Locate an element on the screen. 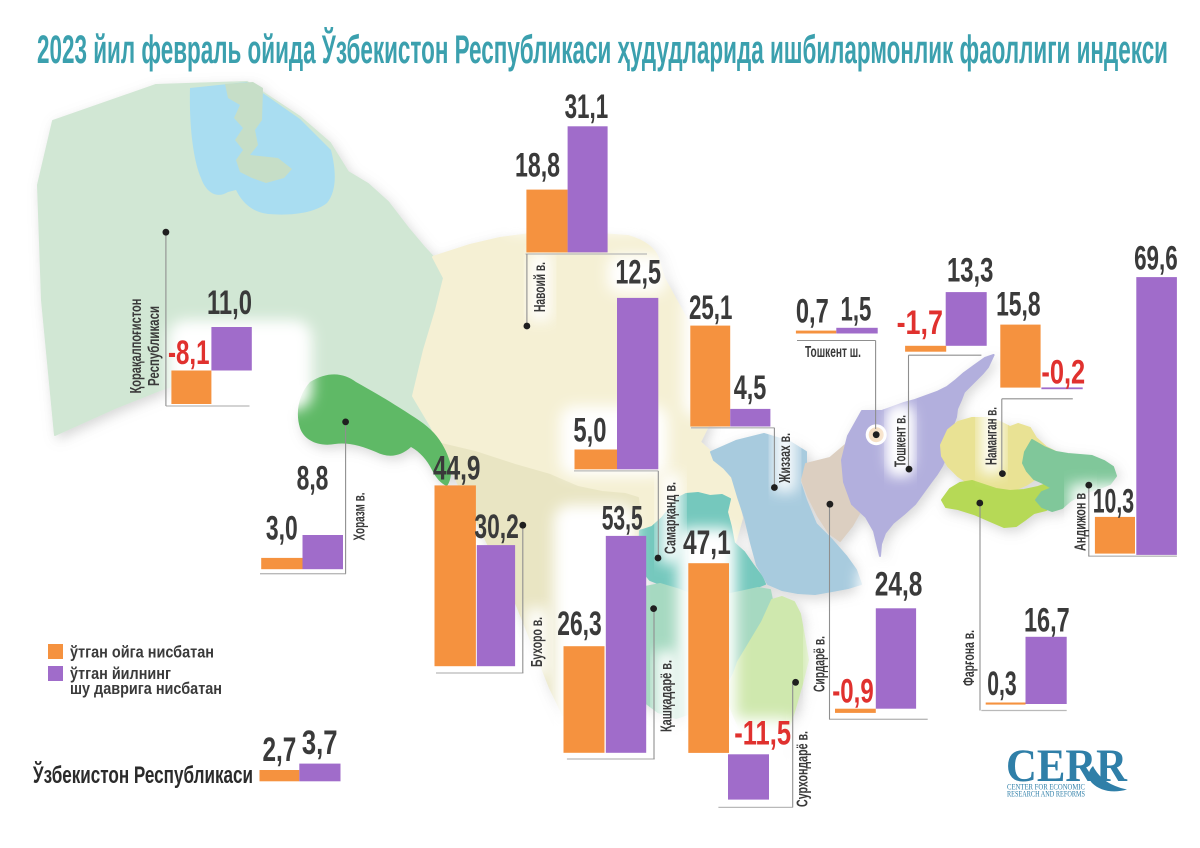 Image resolution: width=1200 pixels, height=848 pixels. svg-text: 13,3 is located at coordinates (970, 271).